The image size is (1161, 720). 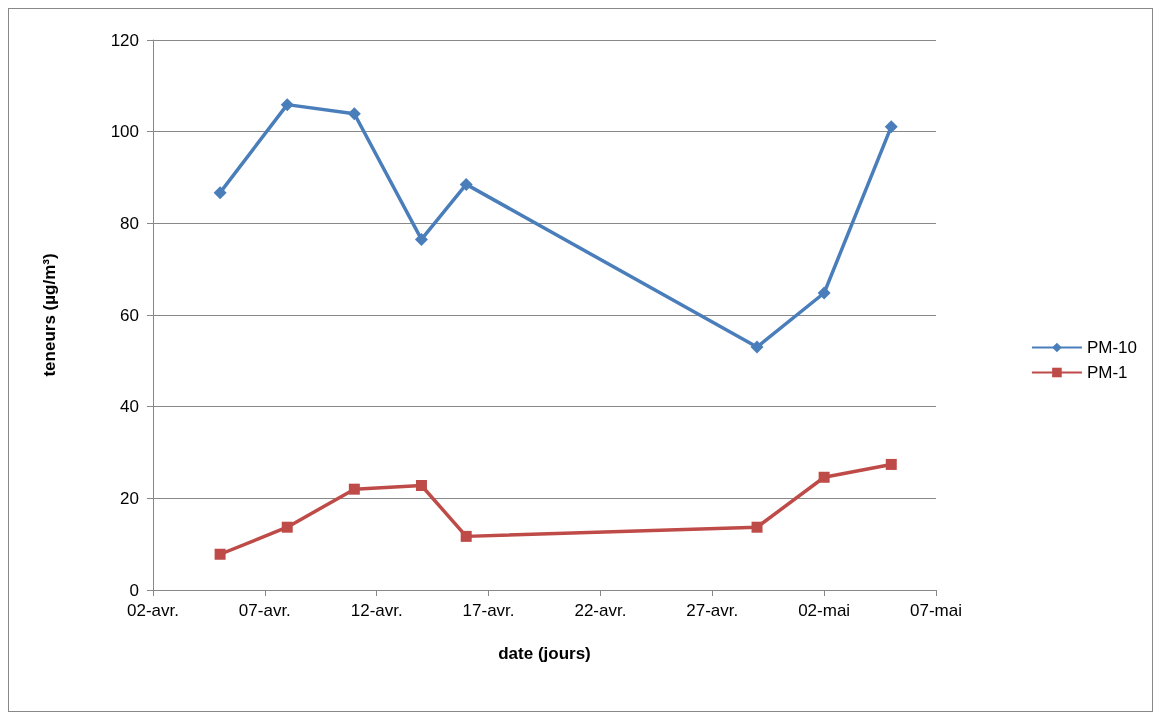 What do you see at coordinates (712, 610) in the screenshot?
I see `x-tick-label: 27-avr.` at bounding box center [712, 610].